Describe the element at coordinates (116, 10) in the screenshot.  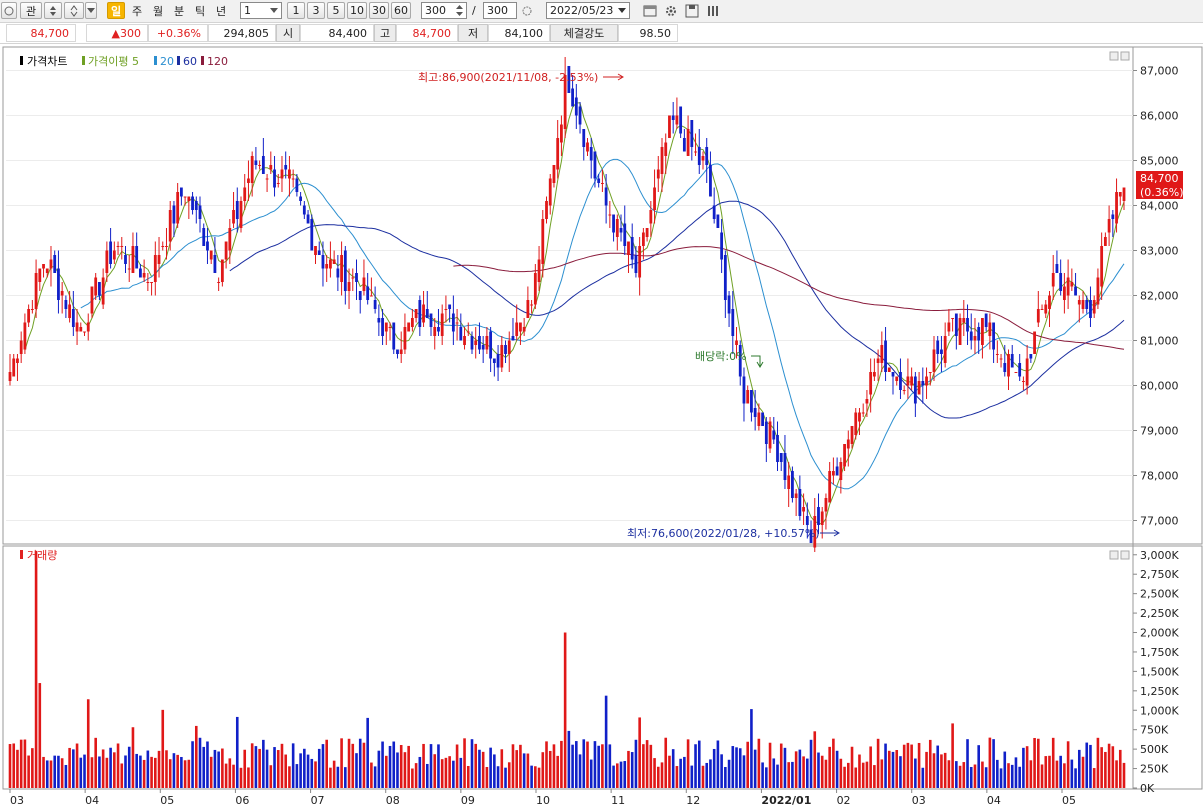
I see `day-button: 일` at that location.